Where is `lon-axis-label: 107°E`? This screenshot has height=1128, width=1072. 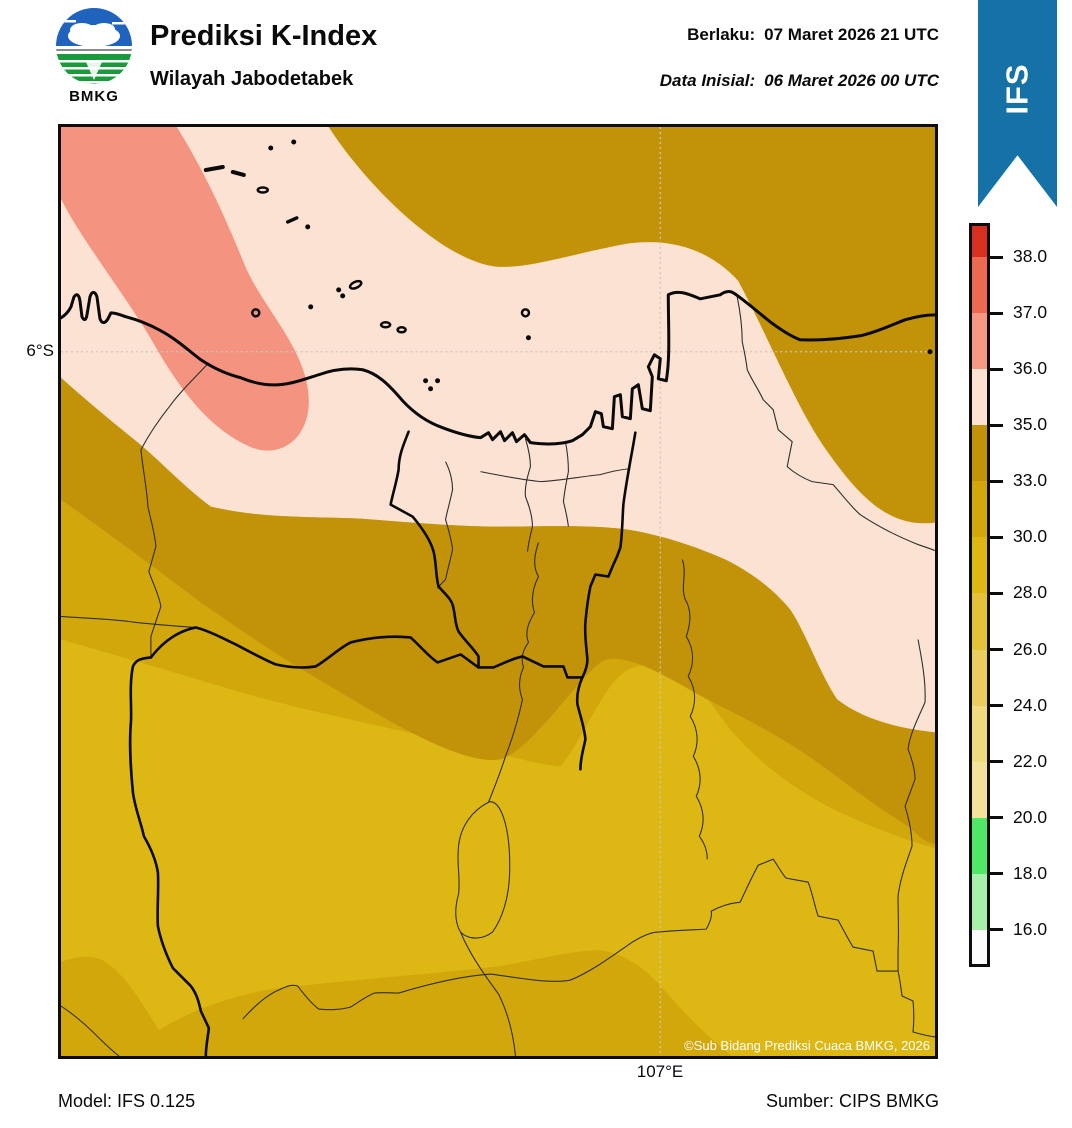 lon-axis-label: 107°E is located at coordinates (660, 1071).